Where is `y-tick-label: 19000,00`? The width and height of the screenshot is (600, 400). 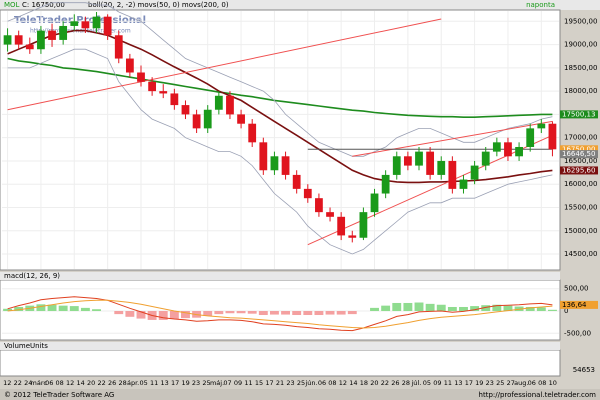
y-tick-label: 19000,00 is located at coordinates (580, 45).